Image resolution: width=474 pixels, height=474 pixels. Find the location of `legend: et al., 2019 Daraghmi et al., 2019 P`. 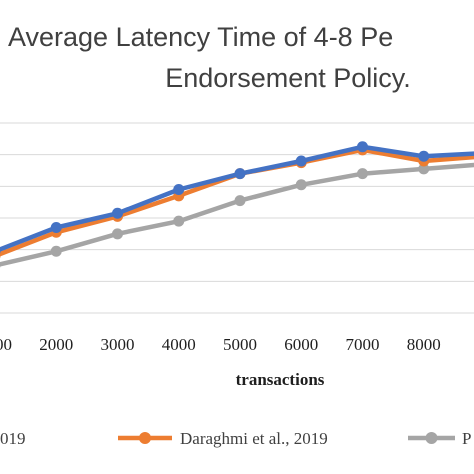

legend: et al., 2019 Daraghmi et al., 2019 P is located at coordinates (235, 438).